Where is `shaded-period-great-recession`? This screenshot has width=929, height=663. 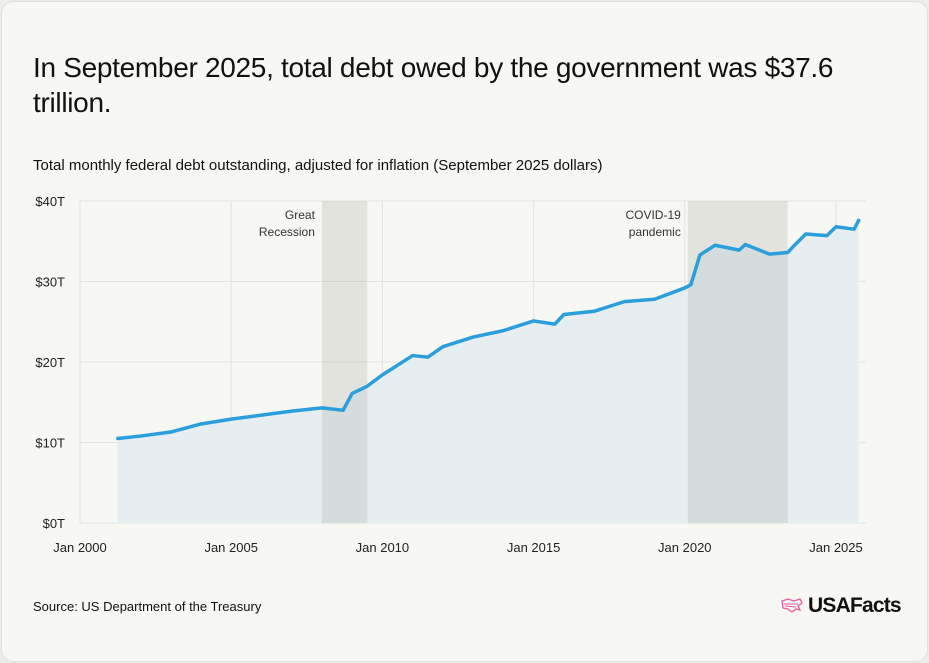 shaded-period-great-recession is located at coordinates (344, 362).